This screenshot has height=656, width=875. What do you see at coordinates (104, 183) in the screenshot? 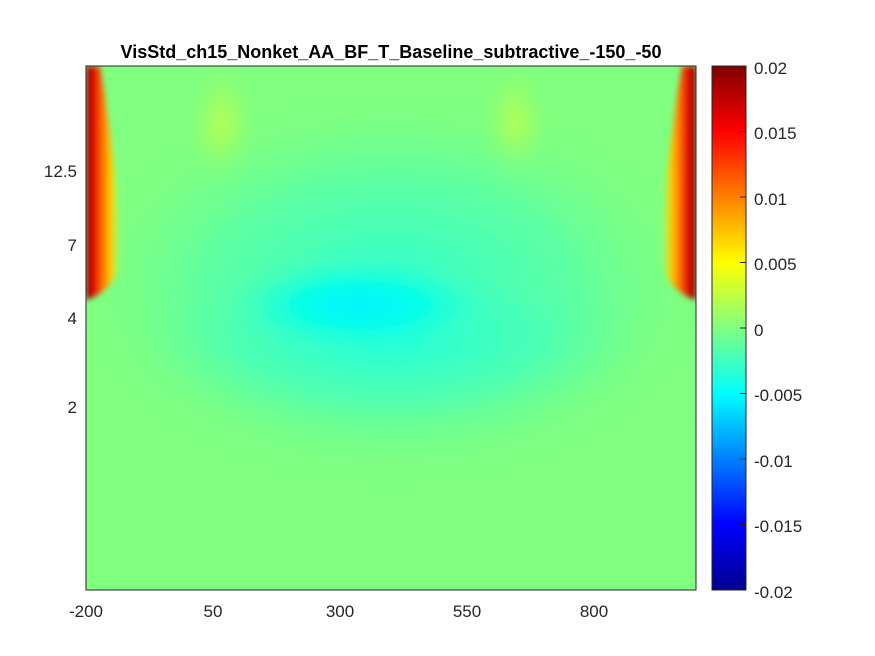
I see `heatmap-edge-left` at bounding box center [104, 183].